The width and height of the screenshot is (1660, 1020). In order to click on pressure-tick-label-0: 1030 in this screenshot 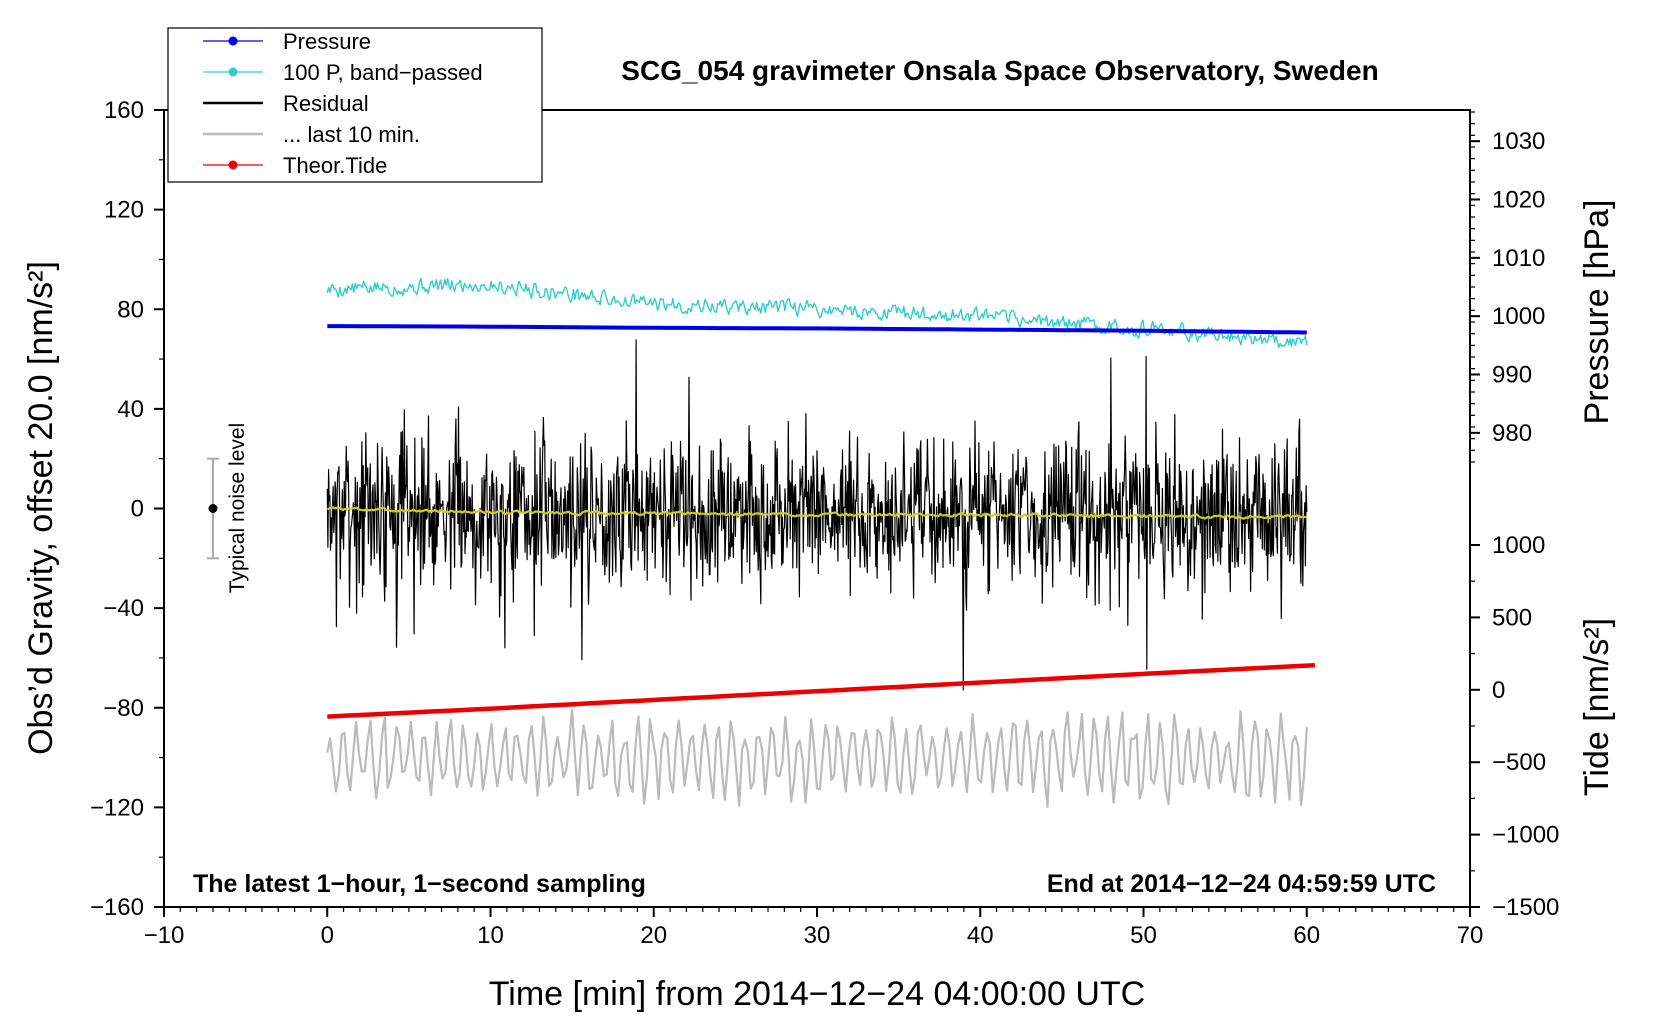, I will do `click(1518, 141)`.